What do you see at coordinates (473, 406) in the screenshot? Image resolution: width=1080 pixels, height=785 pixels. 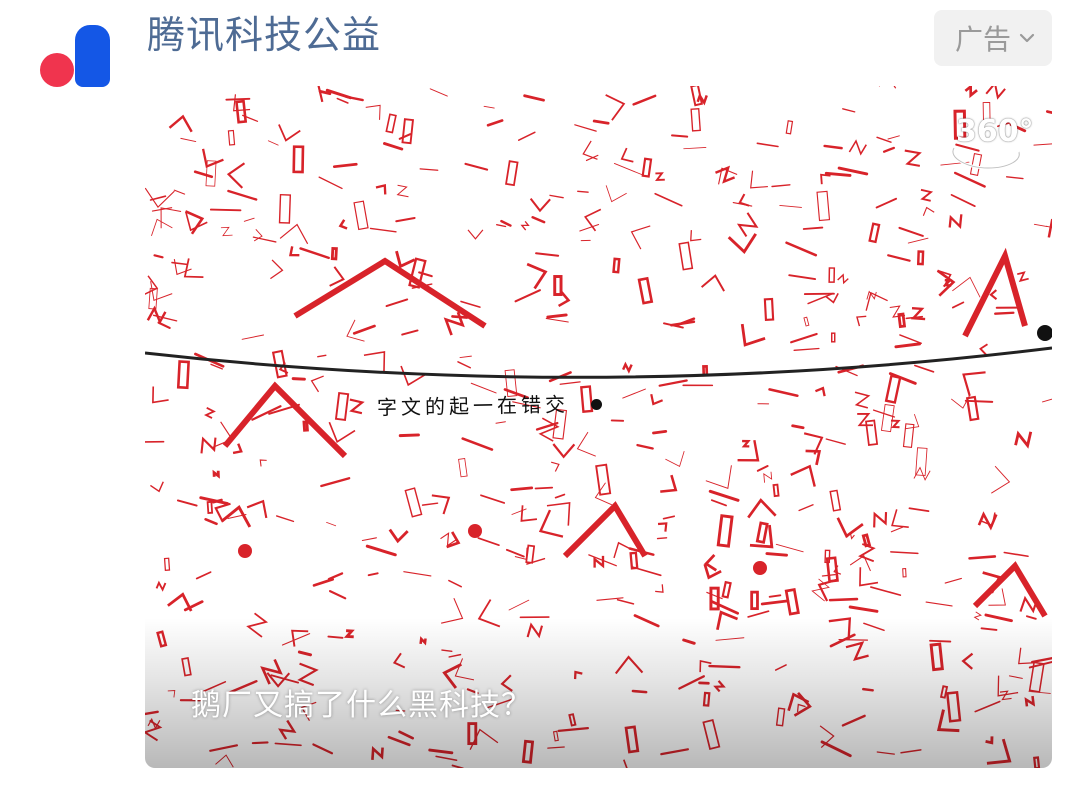 I see `media-tagline: 字文的起一在错交` at bounding box center [473, 406].